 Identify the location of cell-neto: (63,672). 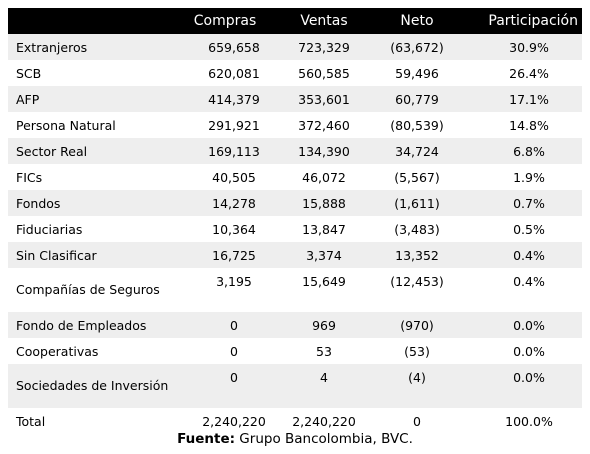
(417, 47).